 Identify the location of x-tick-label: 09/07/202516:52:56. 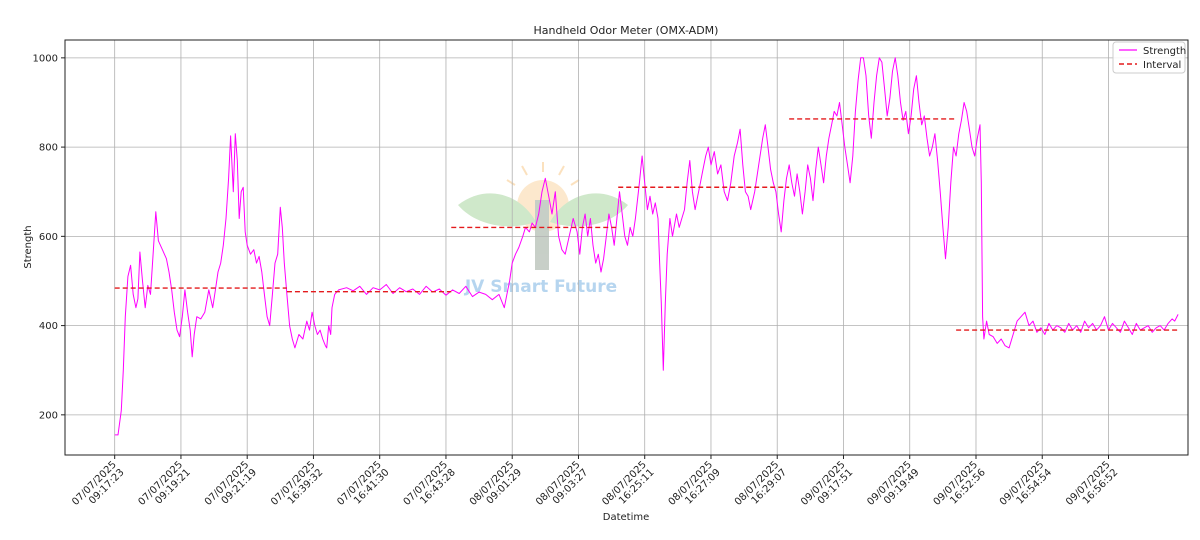
(960, 487).